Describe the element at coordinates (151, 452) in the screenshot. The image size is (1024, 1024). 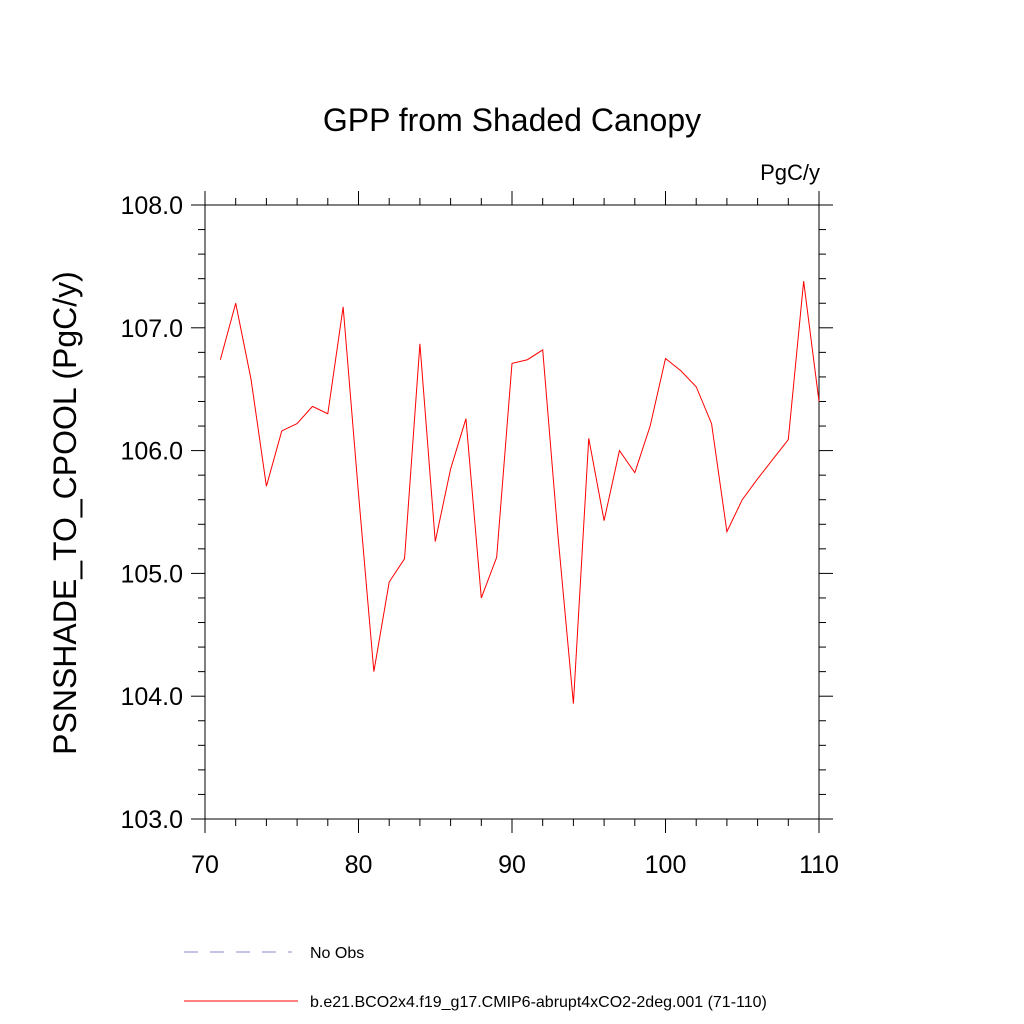
I see `y-tick-label: 106.0` at that location.